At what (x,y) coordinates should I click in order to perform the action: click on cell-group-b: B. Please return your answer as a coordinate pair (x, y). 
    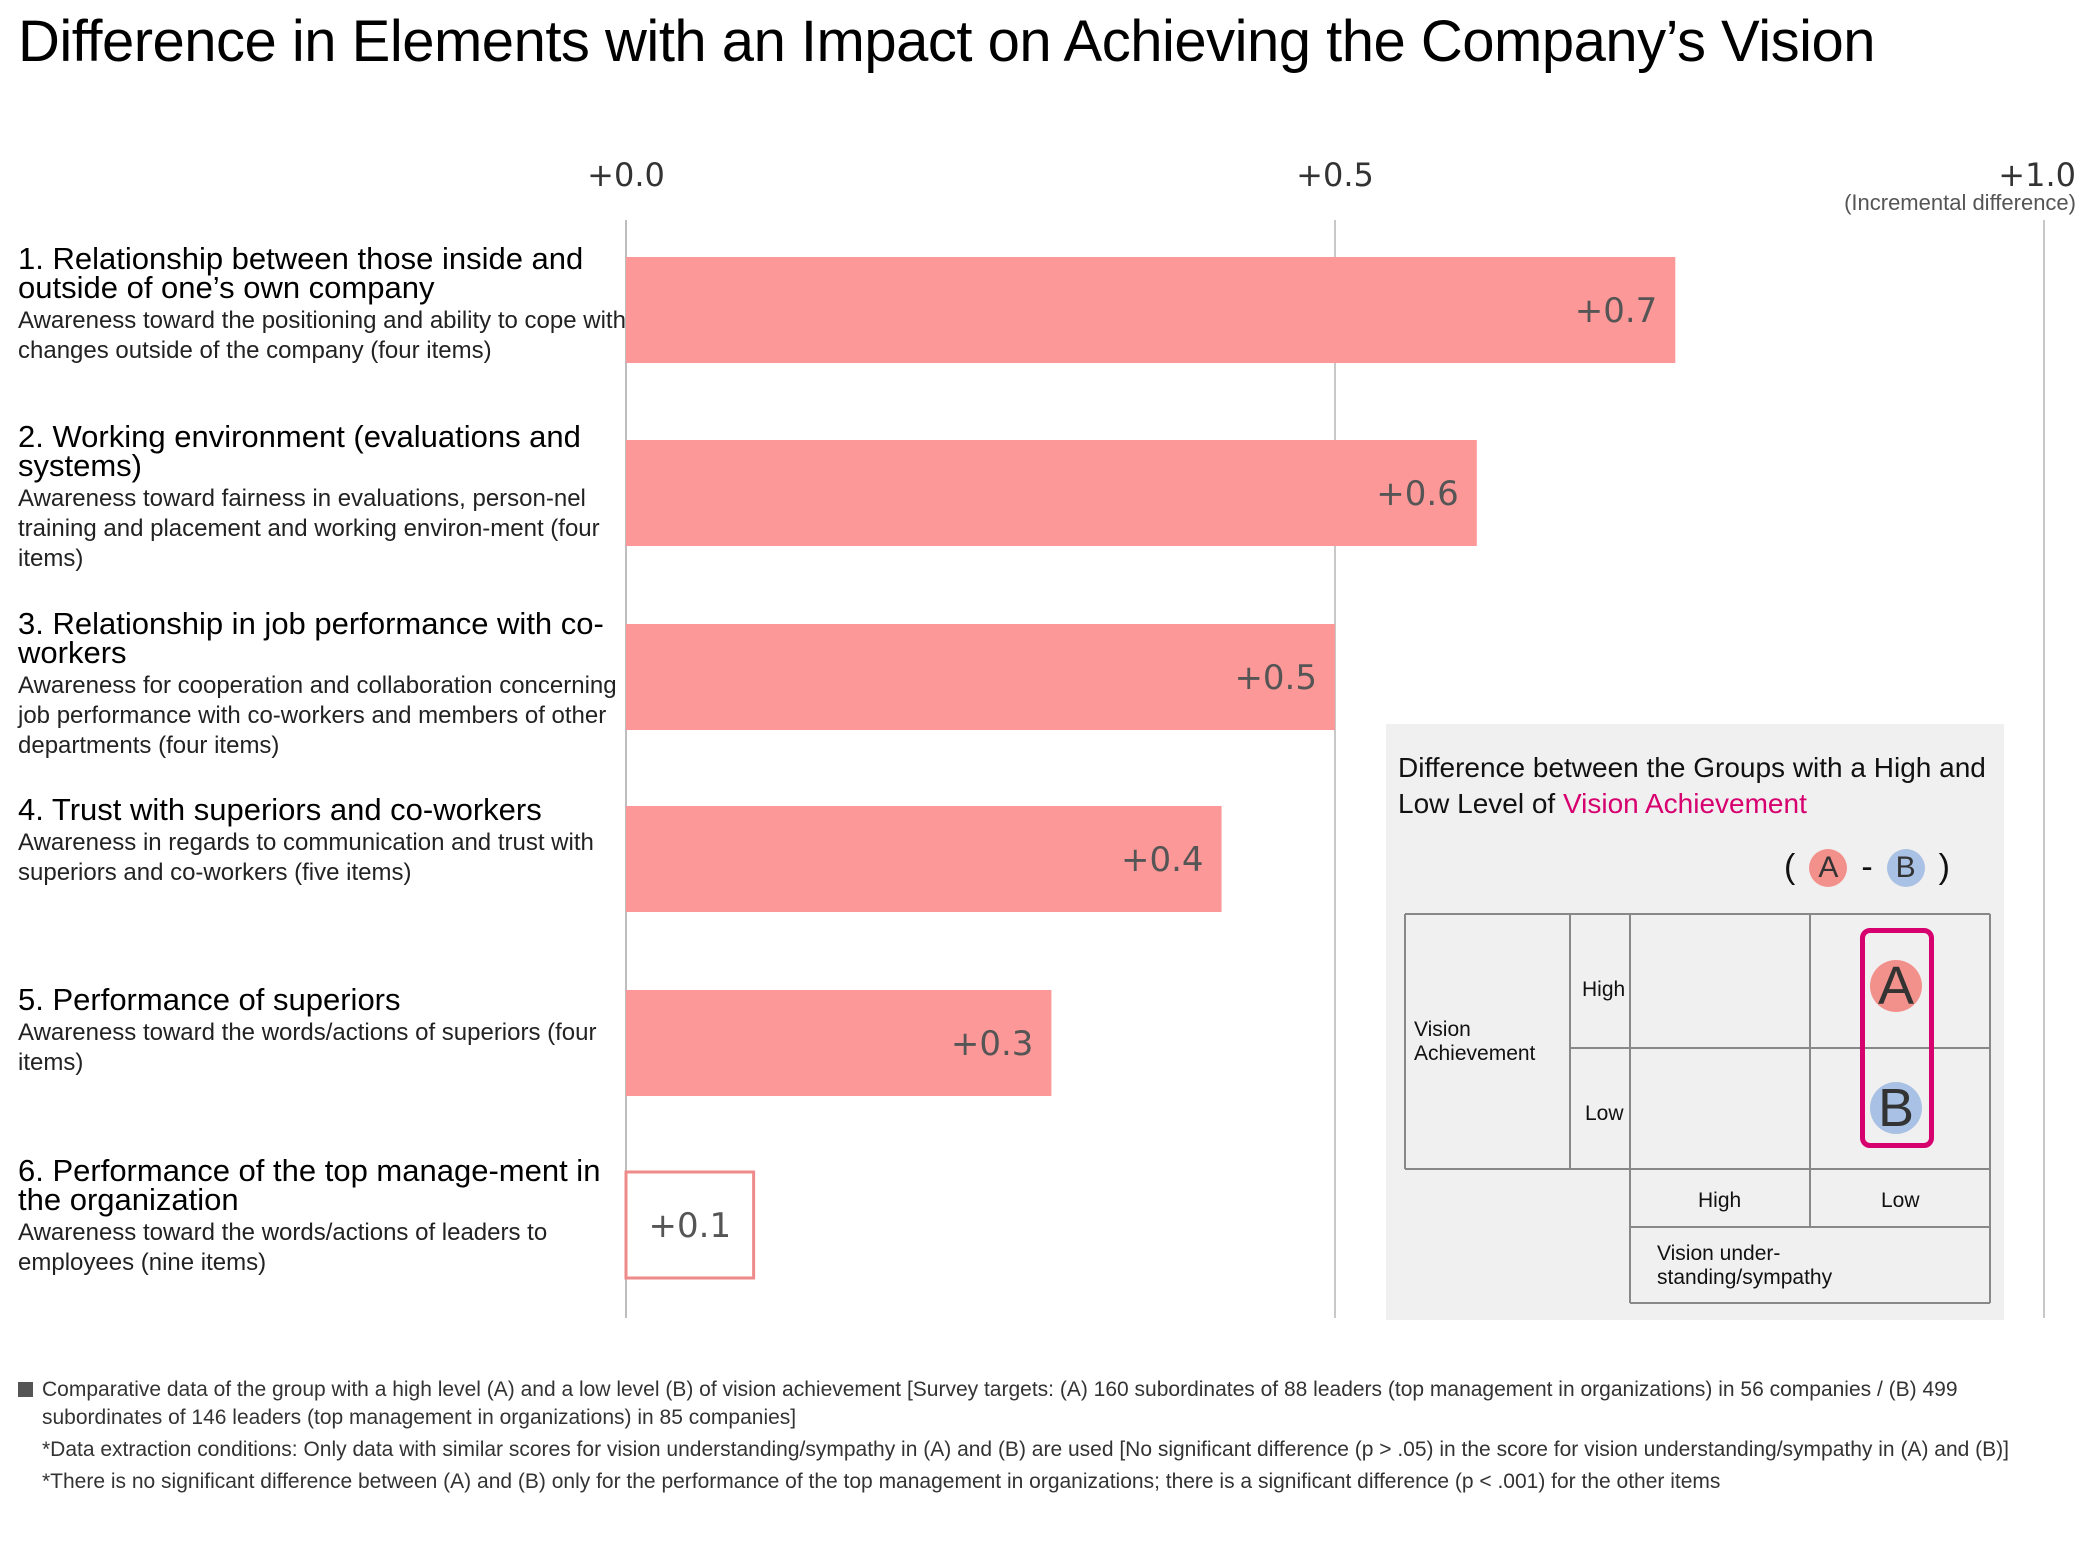
    Looking at the image, I should click on (1896, 1108).